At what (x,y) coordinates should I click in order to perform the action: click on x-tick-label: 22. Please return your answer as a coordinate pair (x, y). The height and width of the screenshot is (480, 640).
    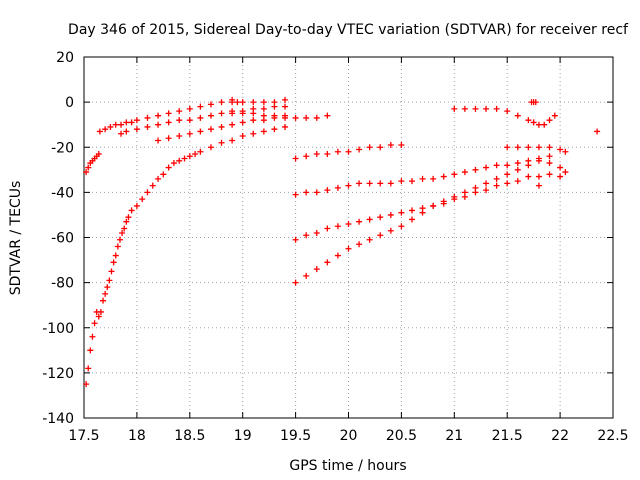
    Looking at the image, I should click on (560, 436).